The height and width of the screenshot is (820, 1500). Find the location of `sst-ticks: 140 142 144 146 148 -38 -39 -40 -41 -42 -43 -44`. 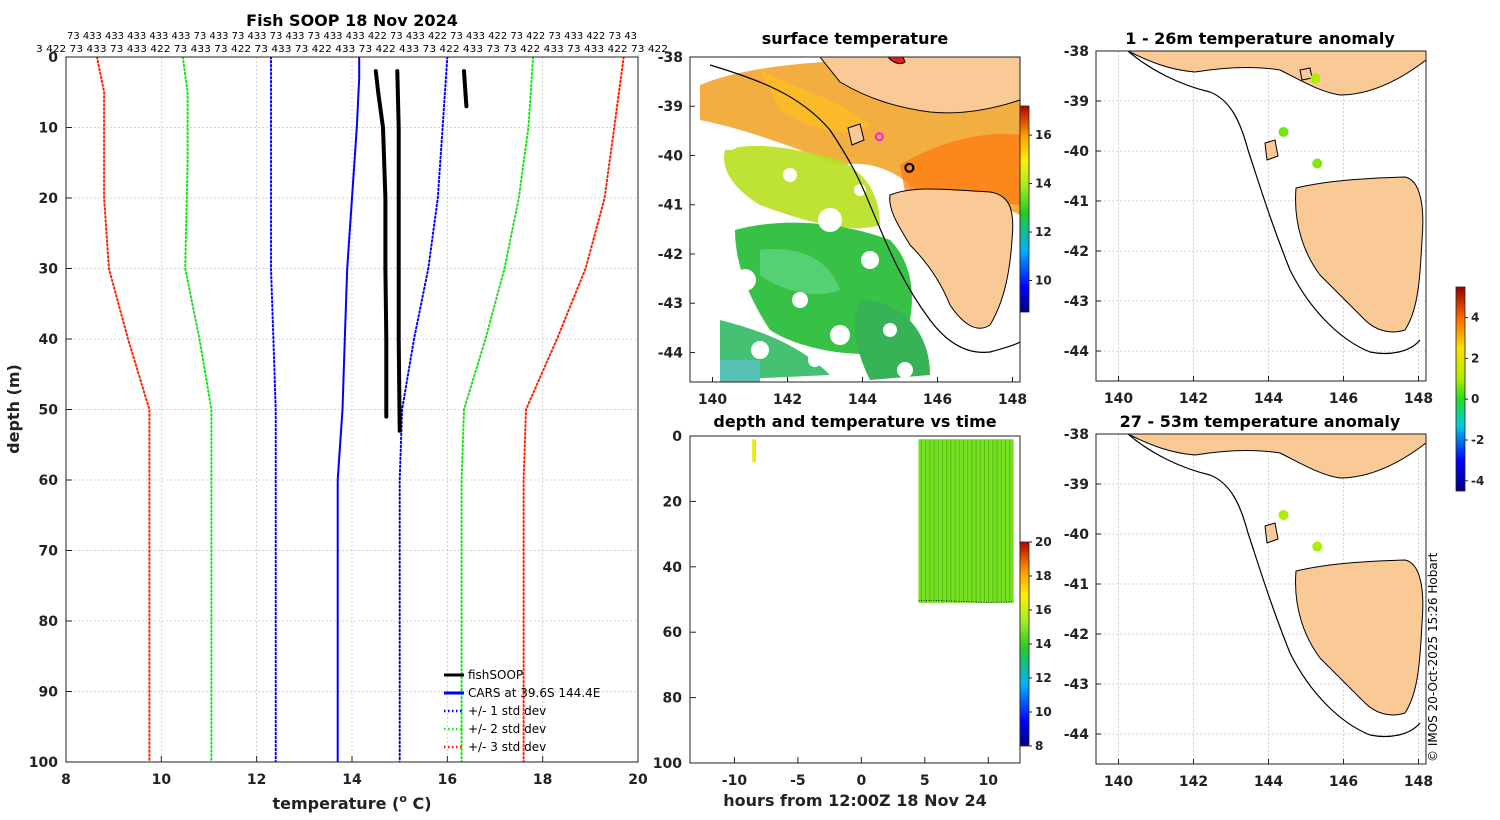

sst-ticks: 140 142 144 146 148 -38 -39 -40 -41 -42 -43 -44 is located at coordinates (842, 229).